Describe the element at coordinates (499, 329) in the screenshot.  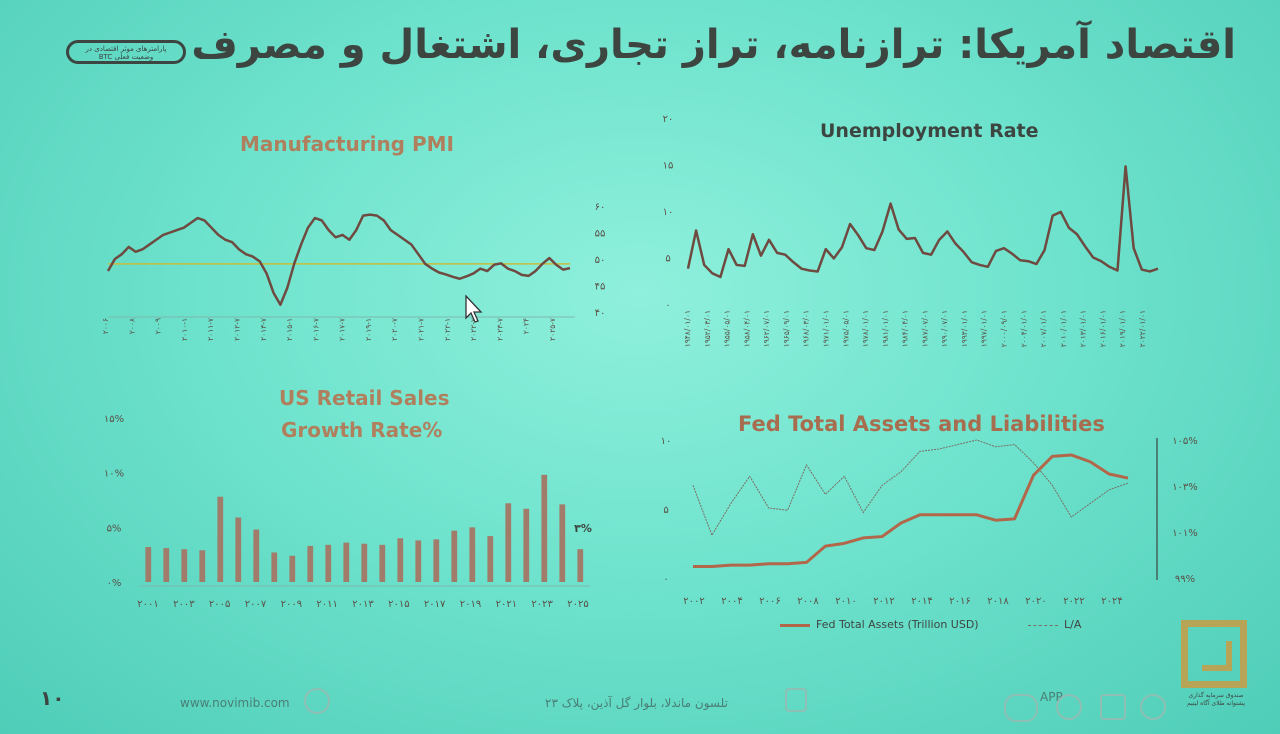
I see `pmi-x-tick: ۲۰۲۳-۷` at that location.